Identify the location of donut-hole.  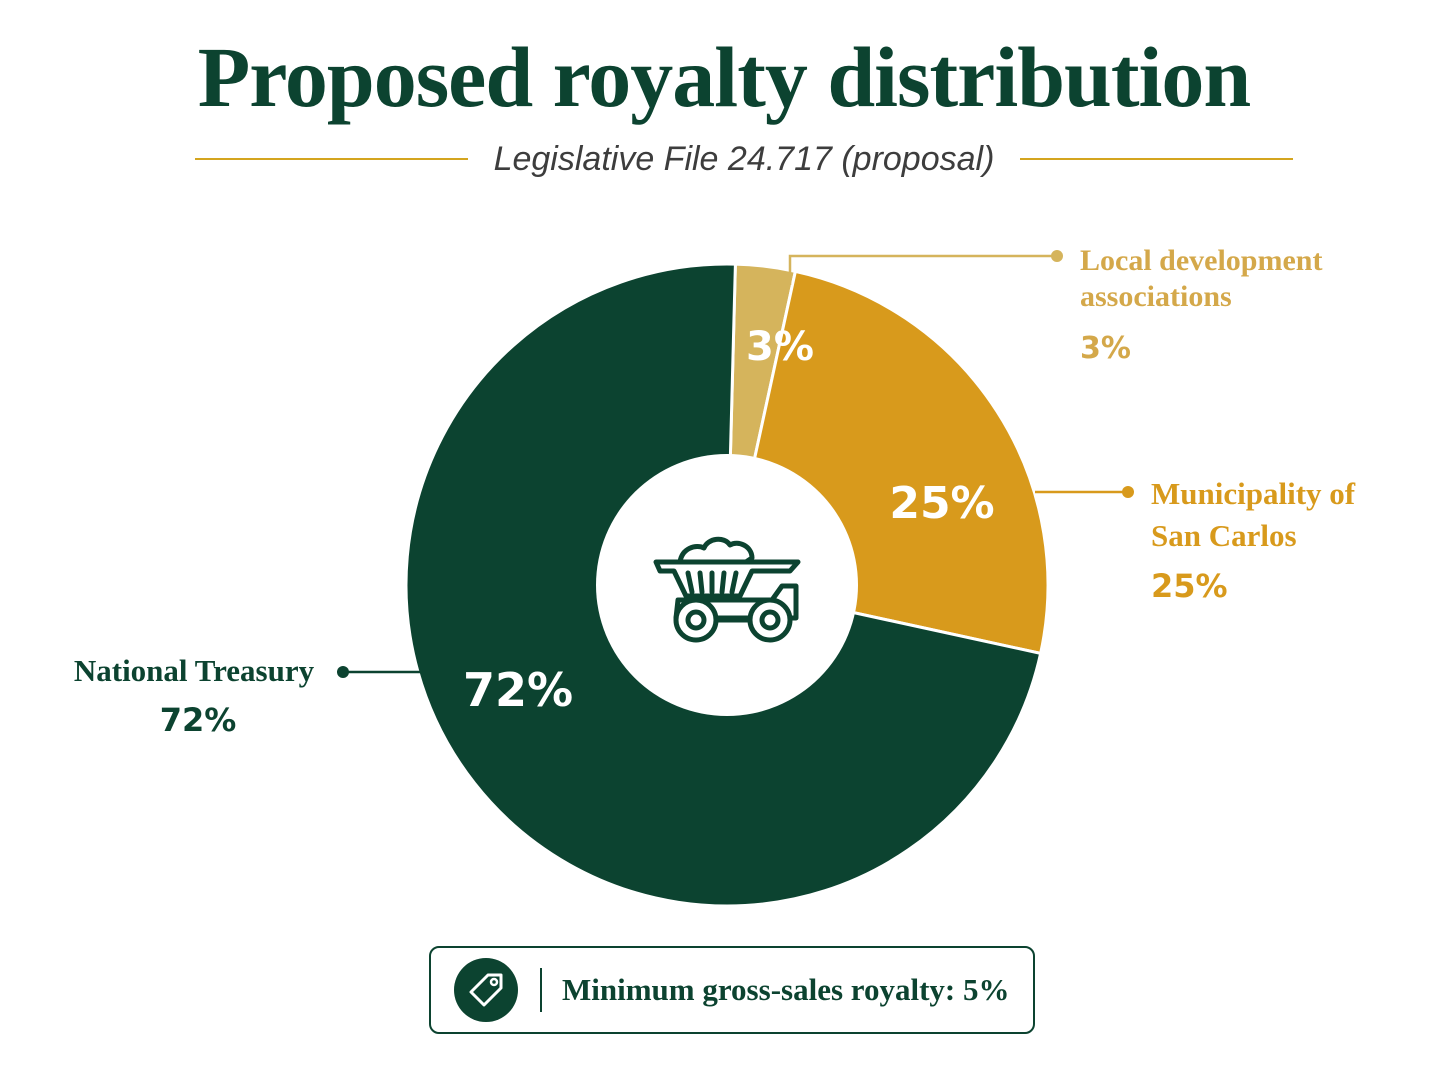
(727, 585).